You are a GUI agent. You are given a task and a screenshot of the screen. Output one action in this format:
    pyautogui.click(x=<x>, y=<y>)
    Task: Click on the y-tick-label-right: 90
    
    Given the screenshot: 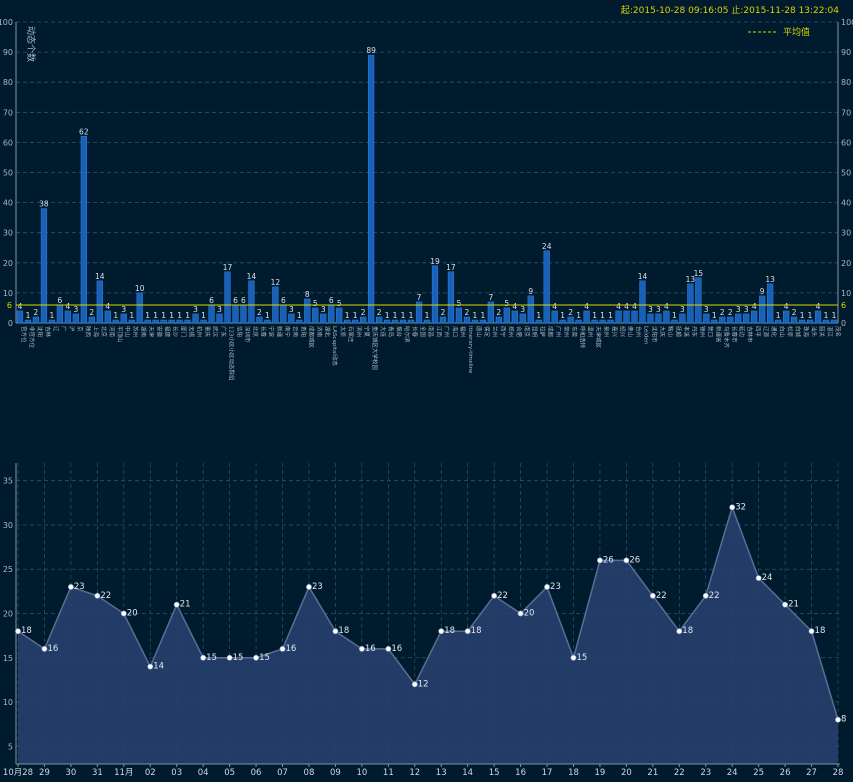 What is the action you would take?
    pyautogui.click(x=846, y=52)
    